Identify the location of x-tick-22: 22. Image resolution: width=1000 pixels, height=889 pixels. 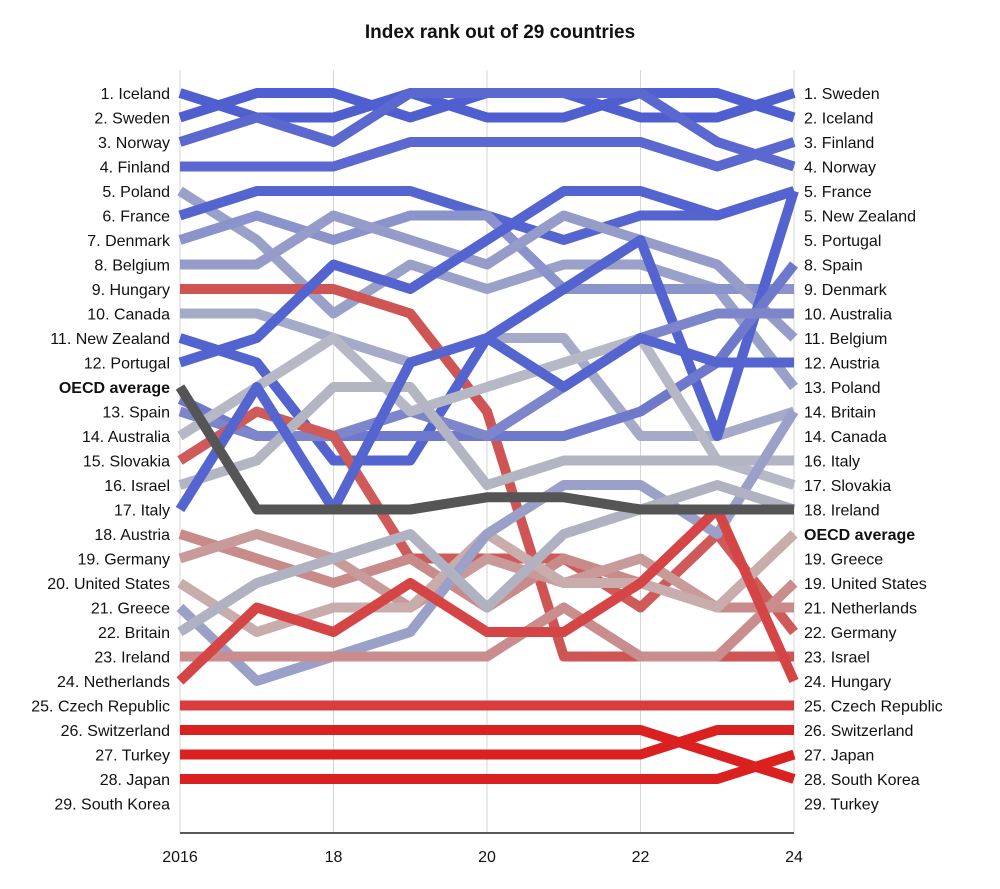
(641, 857).